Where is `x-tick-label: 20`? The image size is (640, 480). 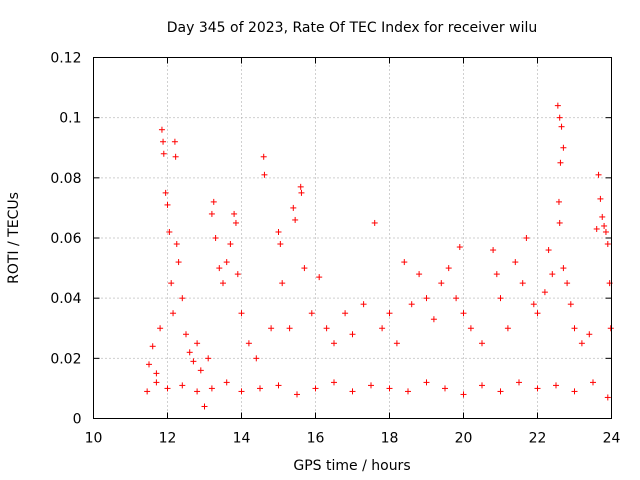
x-tick-label: 20 is located at coordinates (464, 439).